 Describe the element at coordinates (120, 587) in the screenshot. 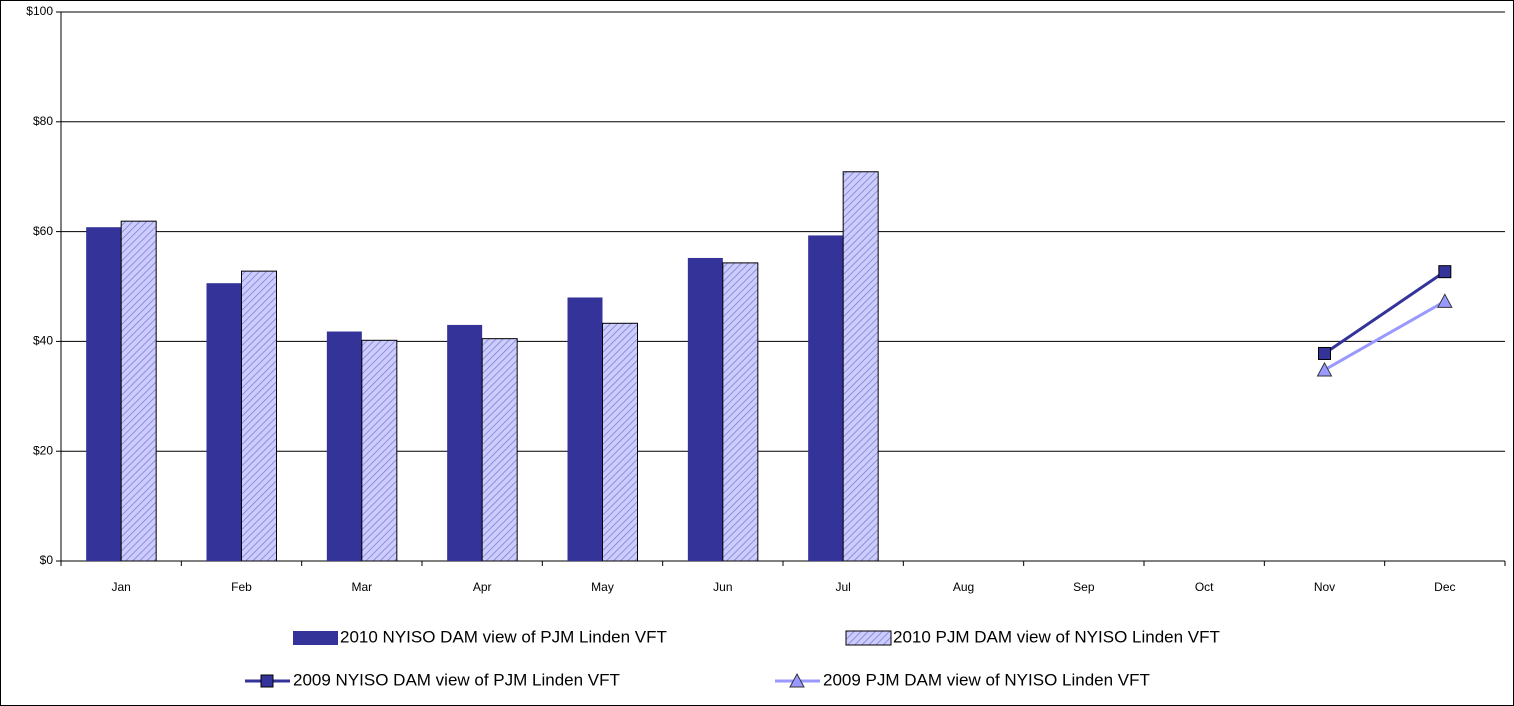

I see `x-tick-label: Jan` at that location.